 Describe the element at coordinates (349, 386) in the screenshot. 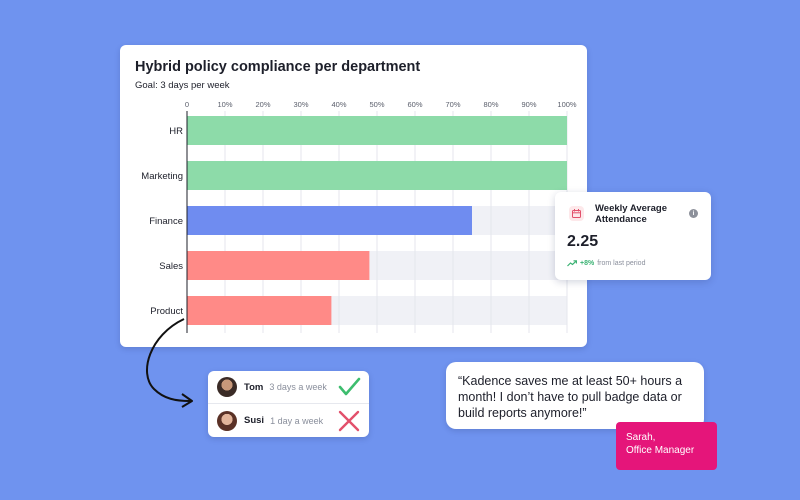

I see `check-icon` at that location.